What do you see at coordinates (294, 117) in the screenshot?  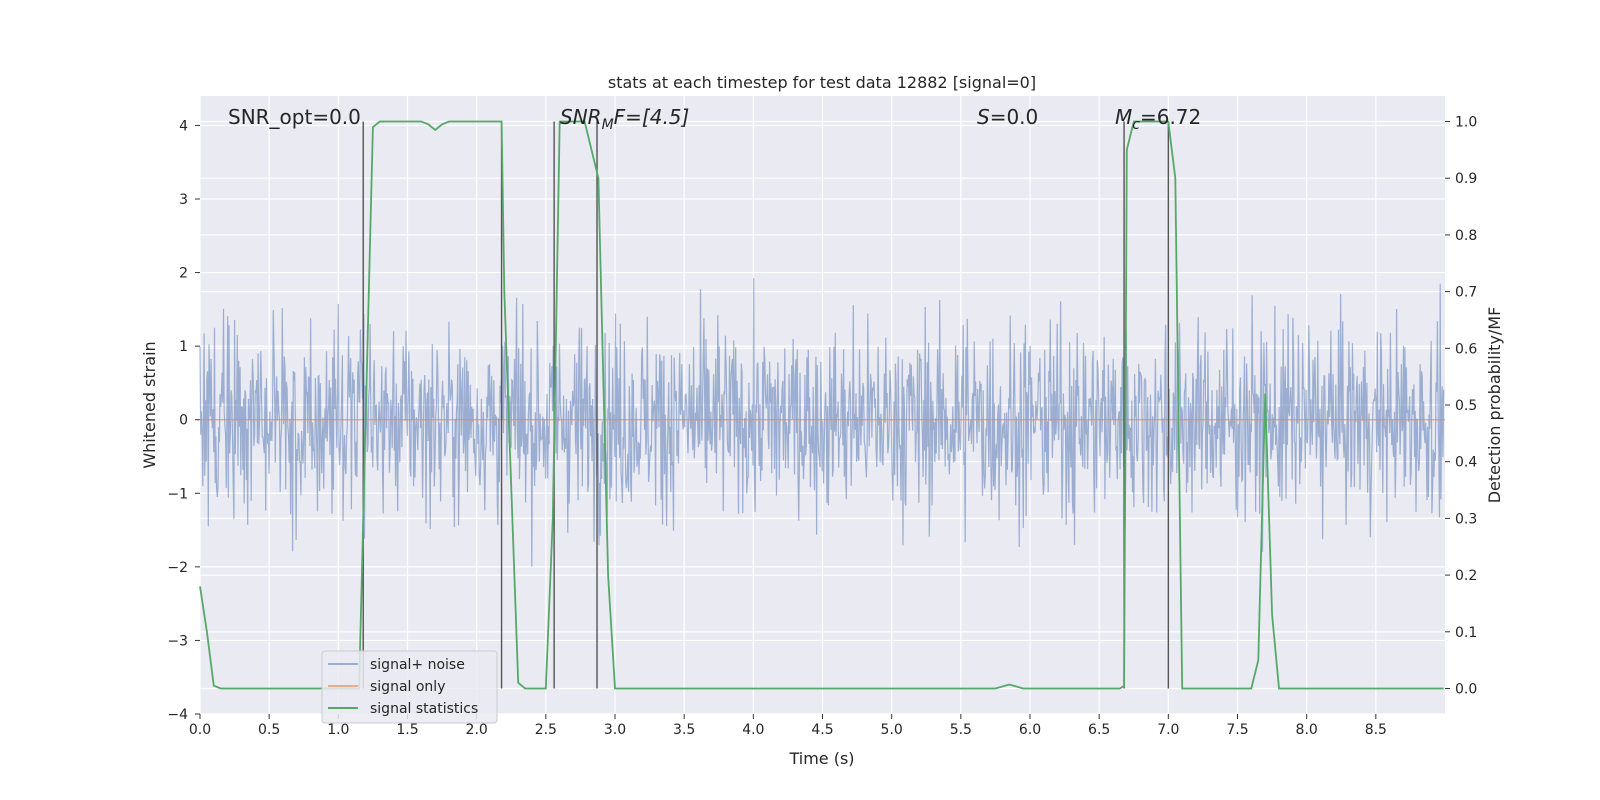 I see `annotation-snr-opt: SNR_opt=0.0` at bounding box center [294, 117].